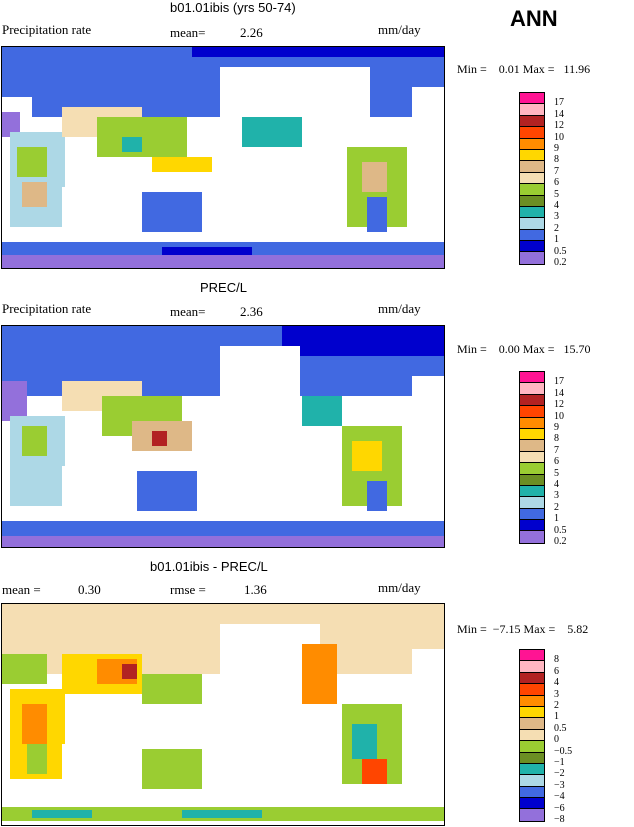  I want to click on panel3-mean-label: mean =, so click(21, 589).